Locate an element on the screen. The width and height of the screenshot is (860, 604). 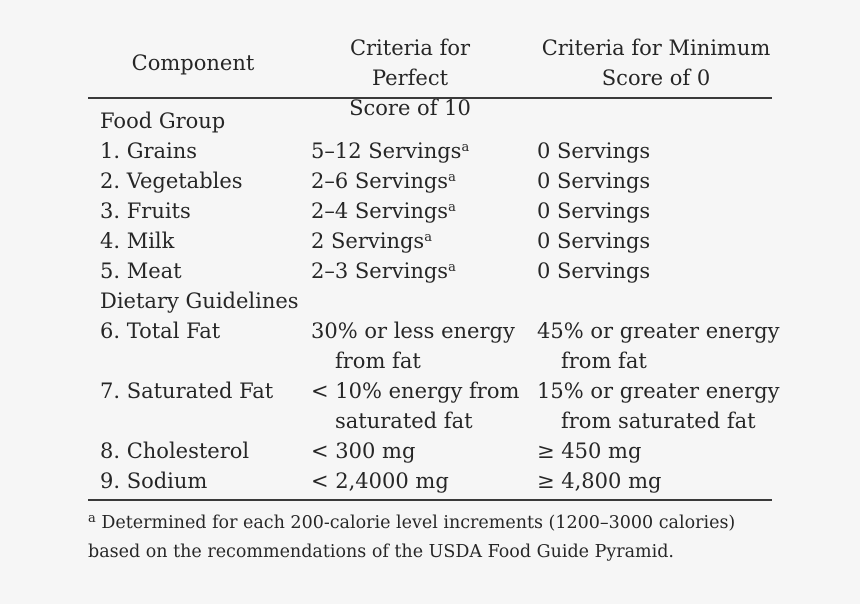
table-row: 4. Milk 2 Servingsa 0 Servings is located at coordinates (430, 241).